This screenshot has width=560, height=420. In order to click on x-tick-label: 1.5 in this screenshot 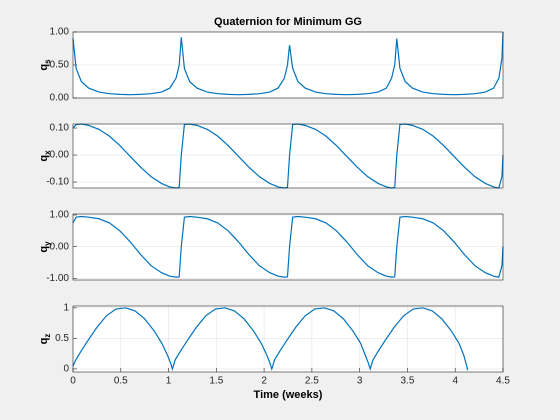, I will do `click(216, 381)`.